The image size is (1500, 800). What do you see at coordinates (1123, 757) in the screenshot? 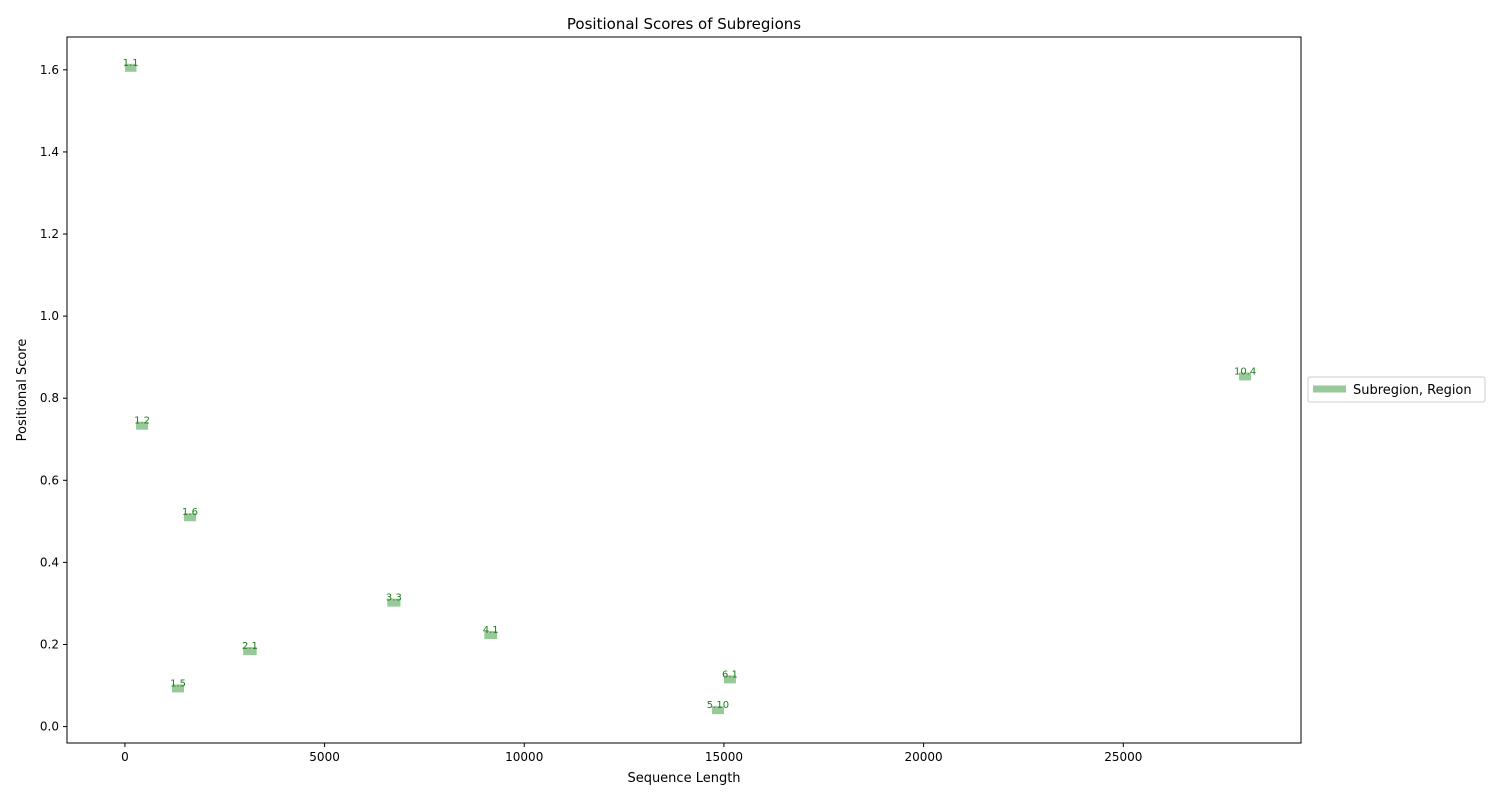
I see `x-tick-label: 25000` at bounding box center [1123, 757].